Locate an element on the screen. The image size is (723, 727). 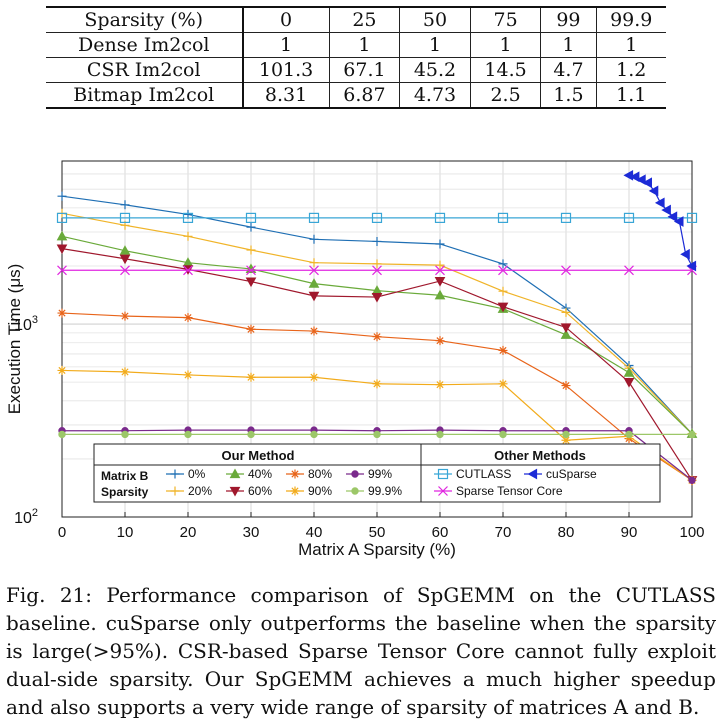
table-header-cell: 75 is located at coordinates (505, 19).